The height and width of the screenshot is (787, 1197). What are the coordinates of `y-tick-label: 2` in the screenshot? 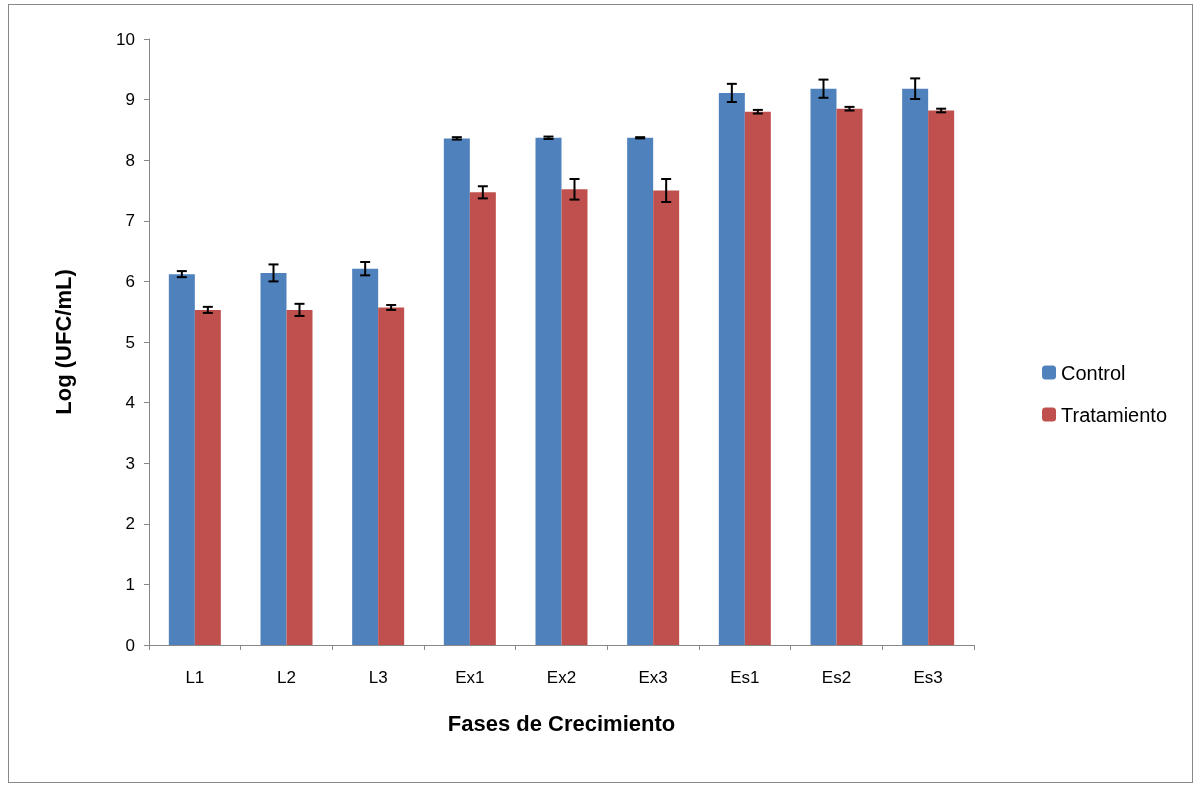 It's located at (130, 524).